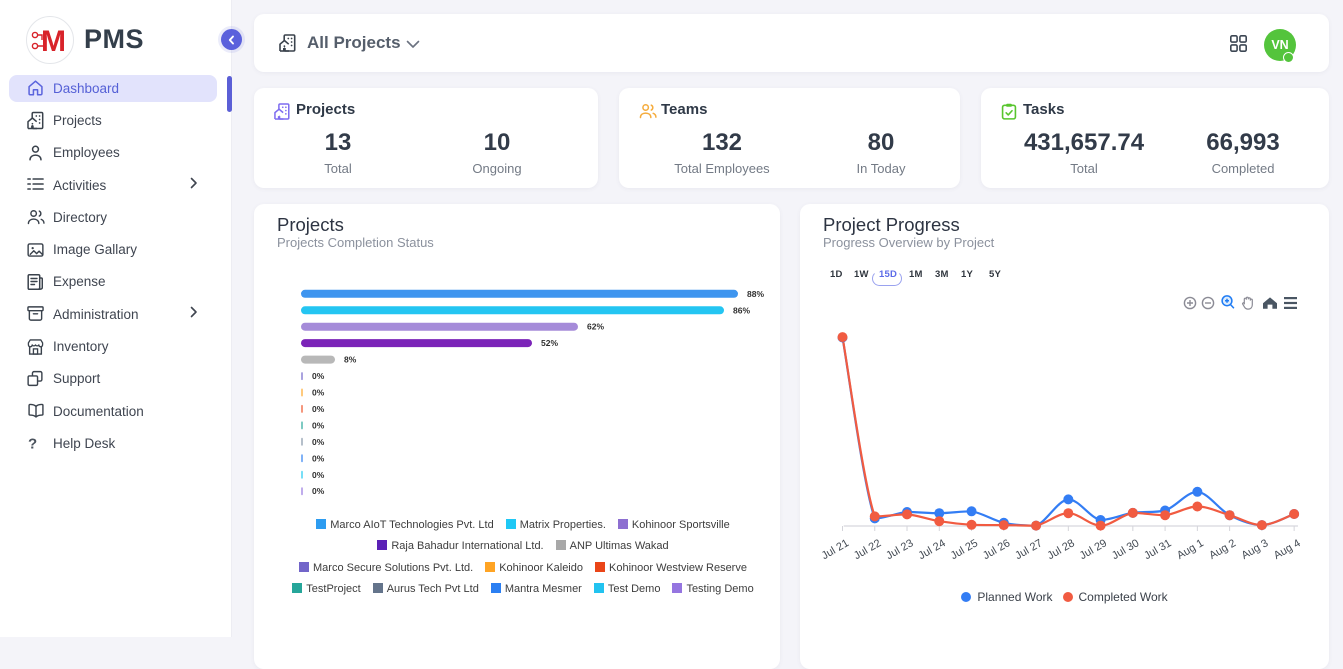 This screenshot has height=669, width=1343. Describe the element at coordinates (1060, 549) in the screenshot. I see `svg-text: Jul 28` at that location.